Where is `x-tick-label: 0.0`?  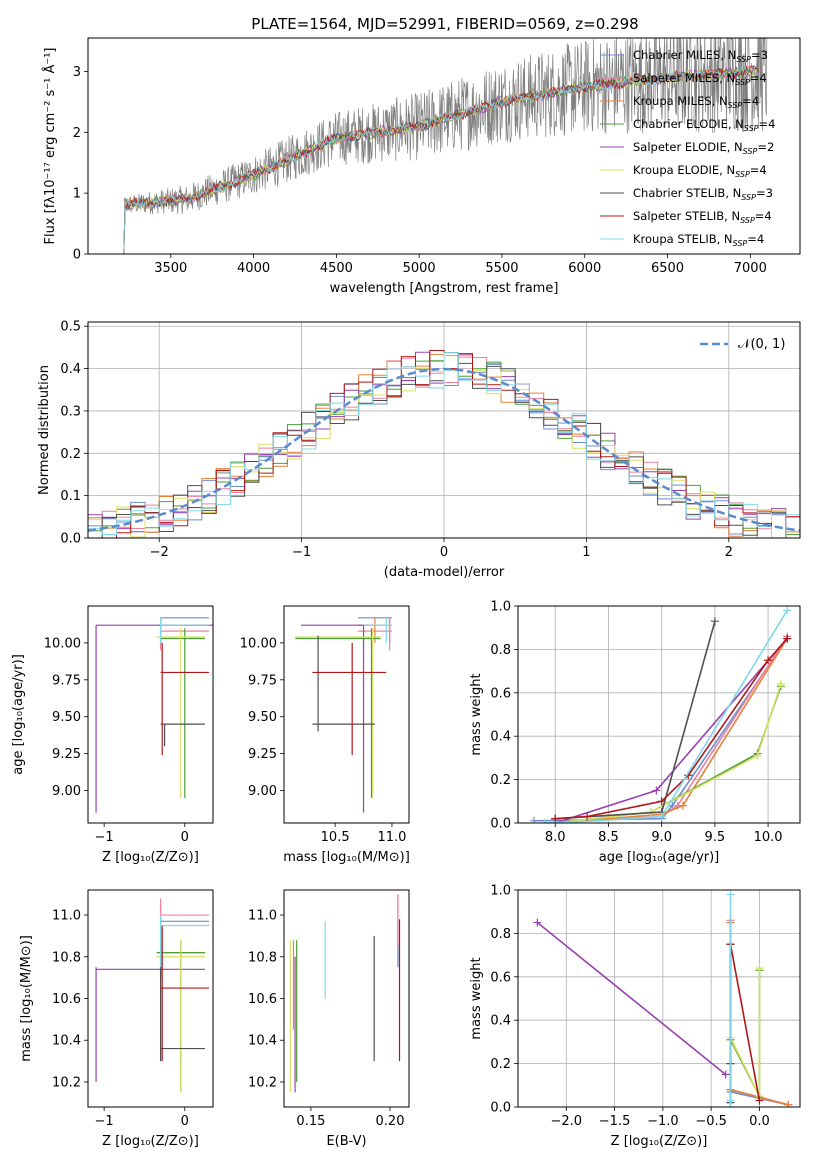
x-tick-label: 0.0 is located at coordinates (759, 1121).